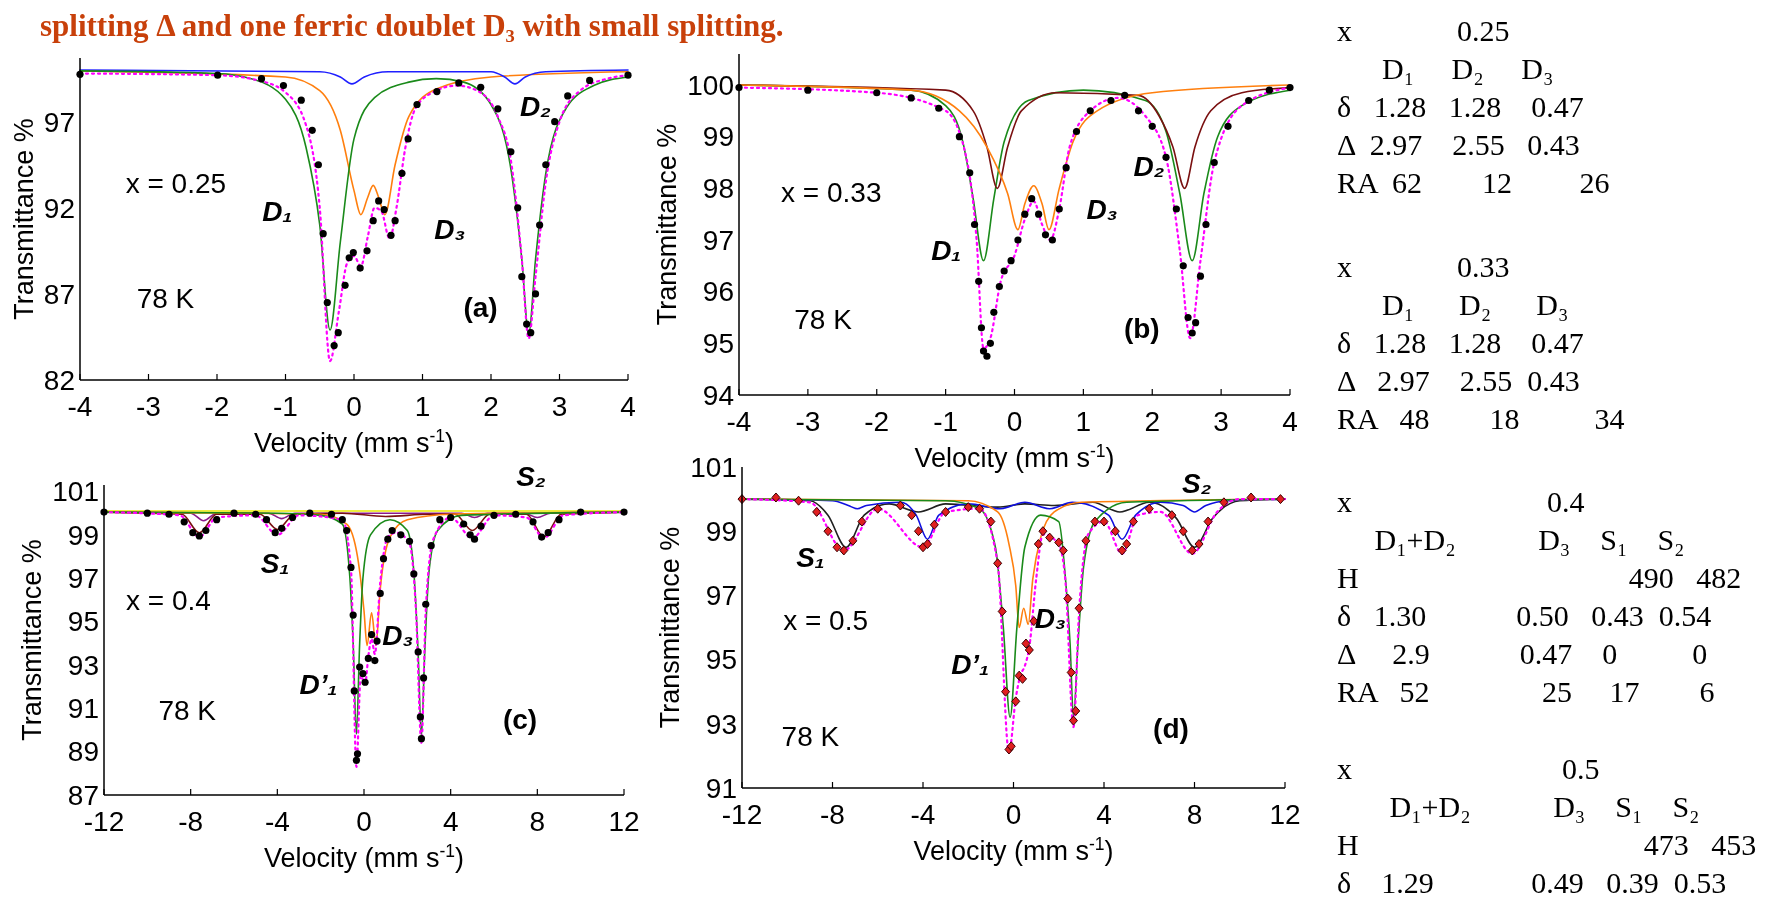 Image resolution: width=1777 pixels, height=900 pixels. I want to click on text: δ 1.28 1.28 0.47, so click(1460, 342).